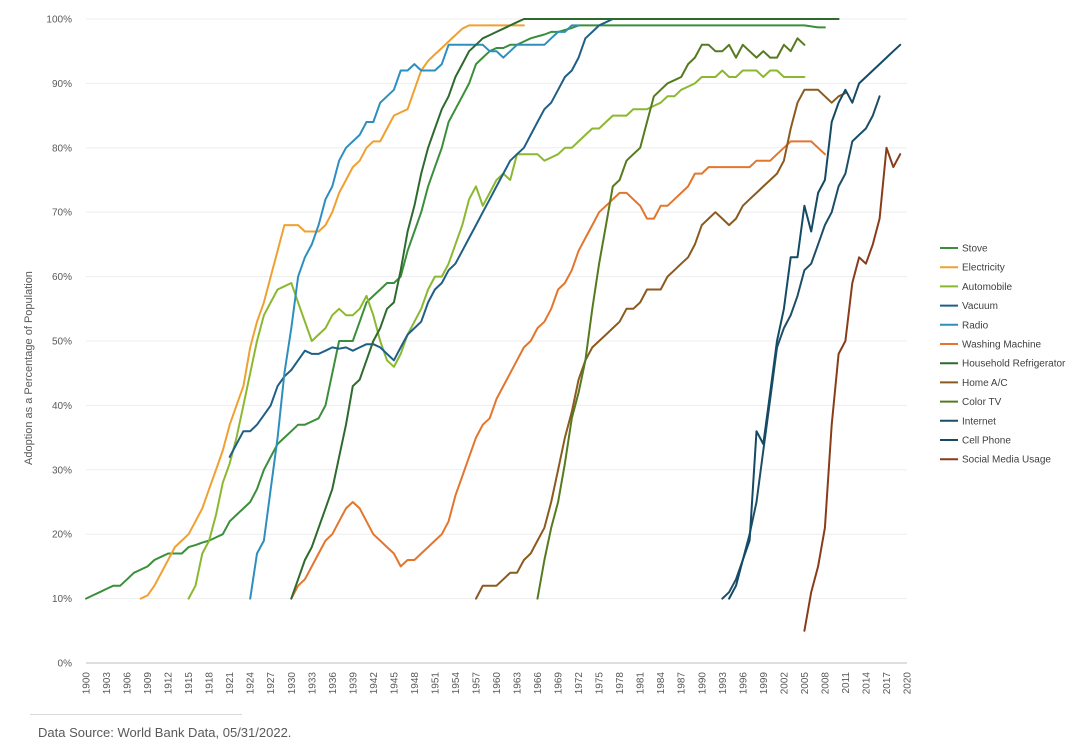  I want to click on x-tick-label: 1984, so click(661, 683).